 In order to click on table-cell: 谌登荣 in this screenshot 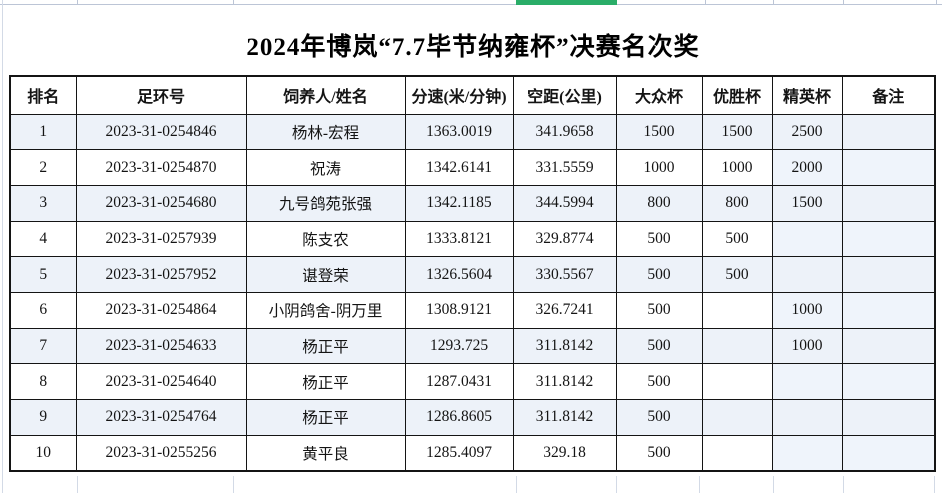, I will do `click(325, 274)`.